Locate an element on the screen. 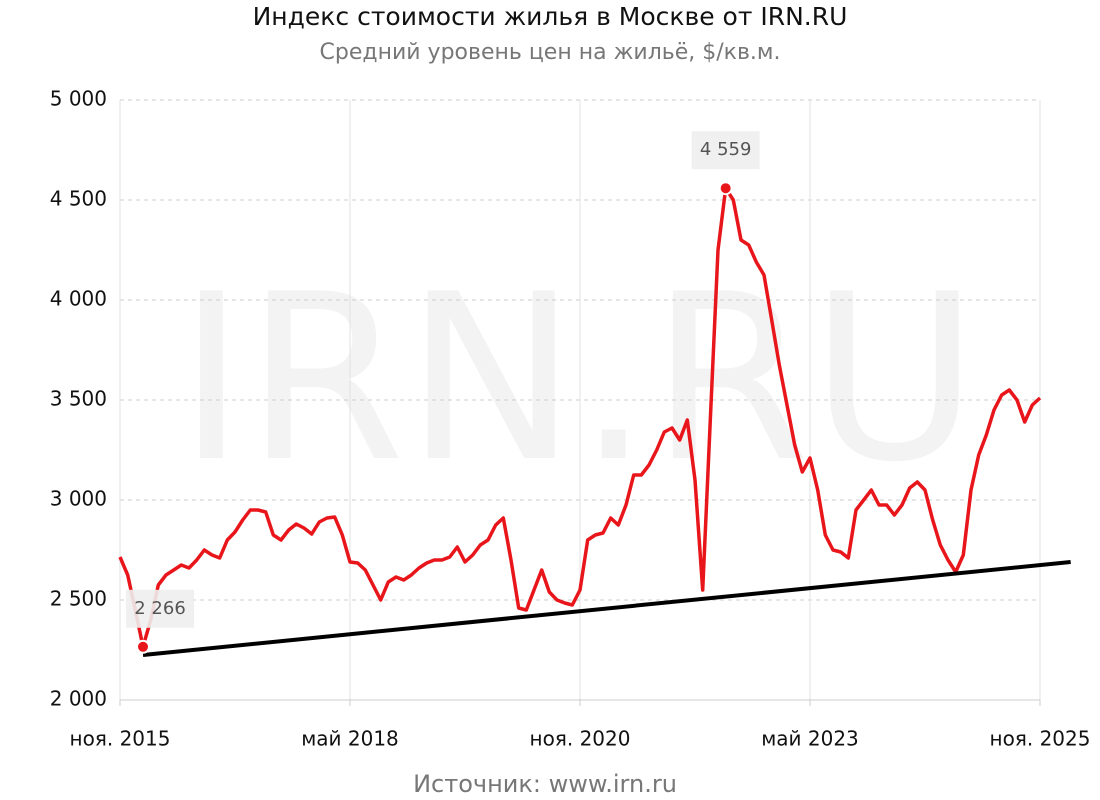 This screenshot has width=1100, height=800. chart-subtitle: Средний уровень цен на жильё, $/кв.м. is located at coordinates (550, 52).